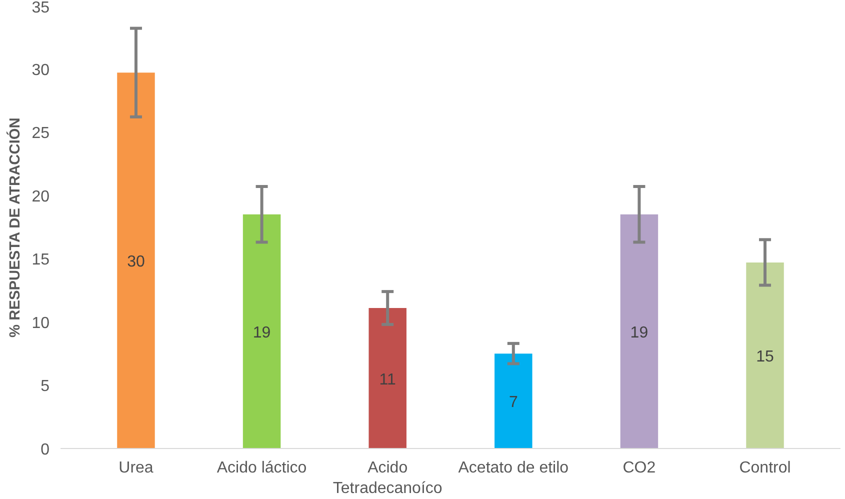 This screenshot has height=499, width=845. What do you see at coordinates (41, 8) in the screenshot?
I see `y-tick-label: 35` at bounding box center [41, 8].